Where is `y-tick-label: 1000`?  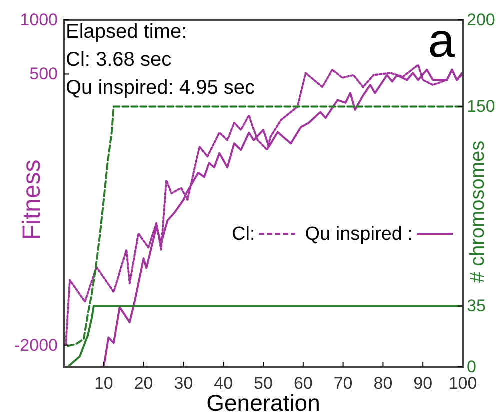
y-tick-label: 1000 is located at coordinates (39, 20).